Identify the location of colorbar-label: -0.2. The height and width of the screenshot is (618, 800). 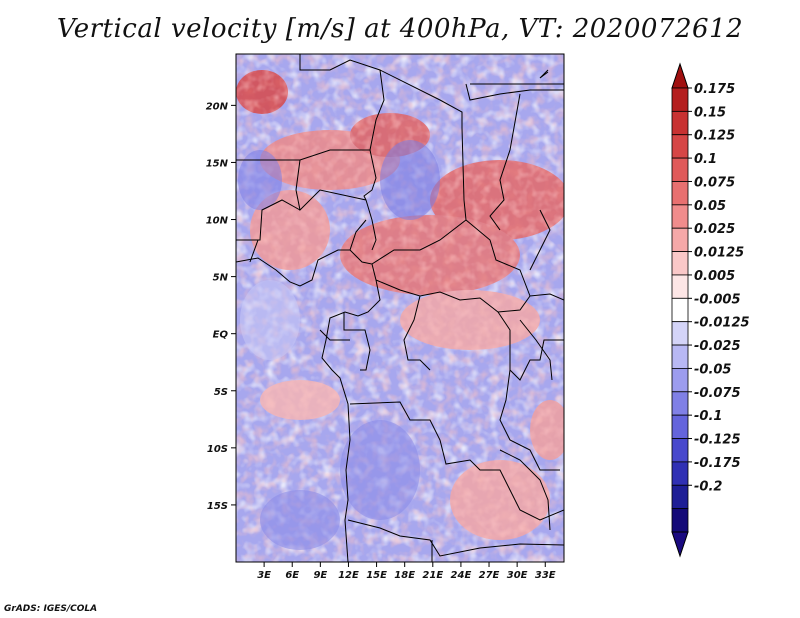
(708, 486).